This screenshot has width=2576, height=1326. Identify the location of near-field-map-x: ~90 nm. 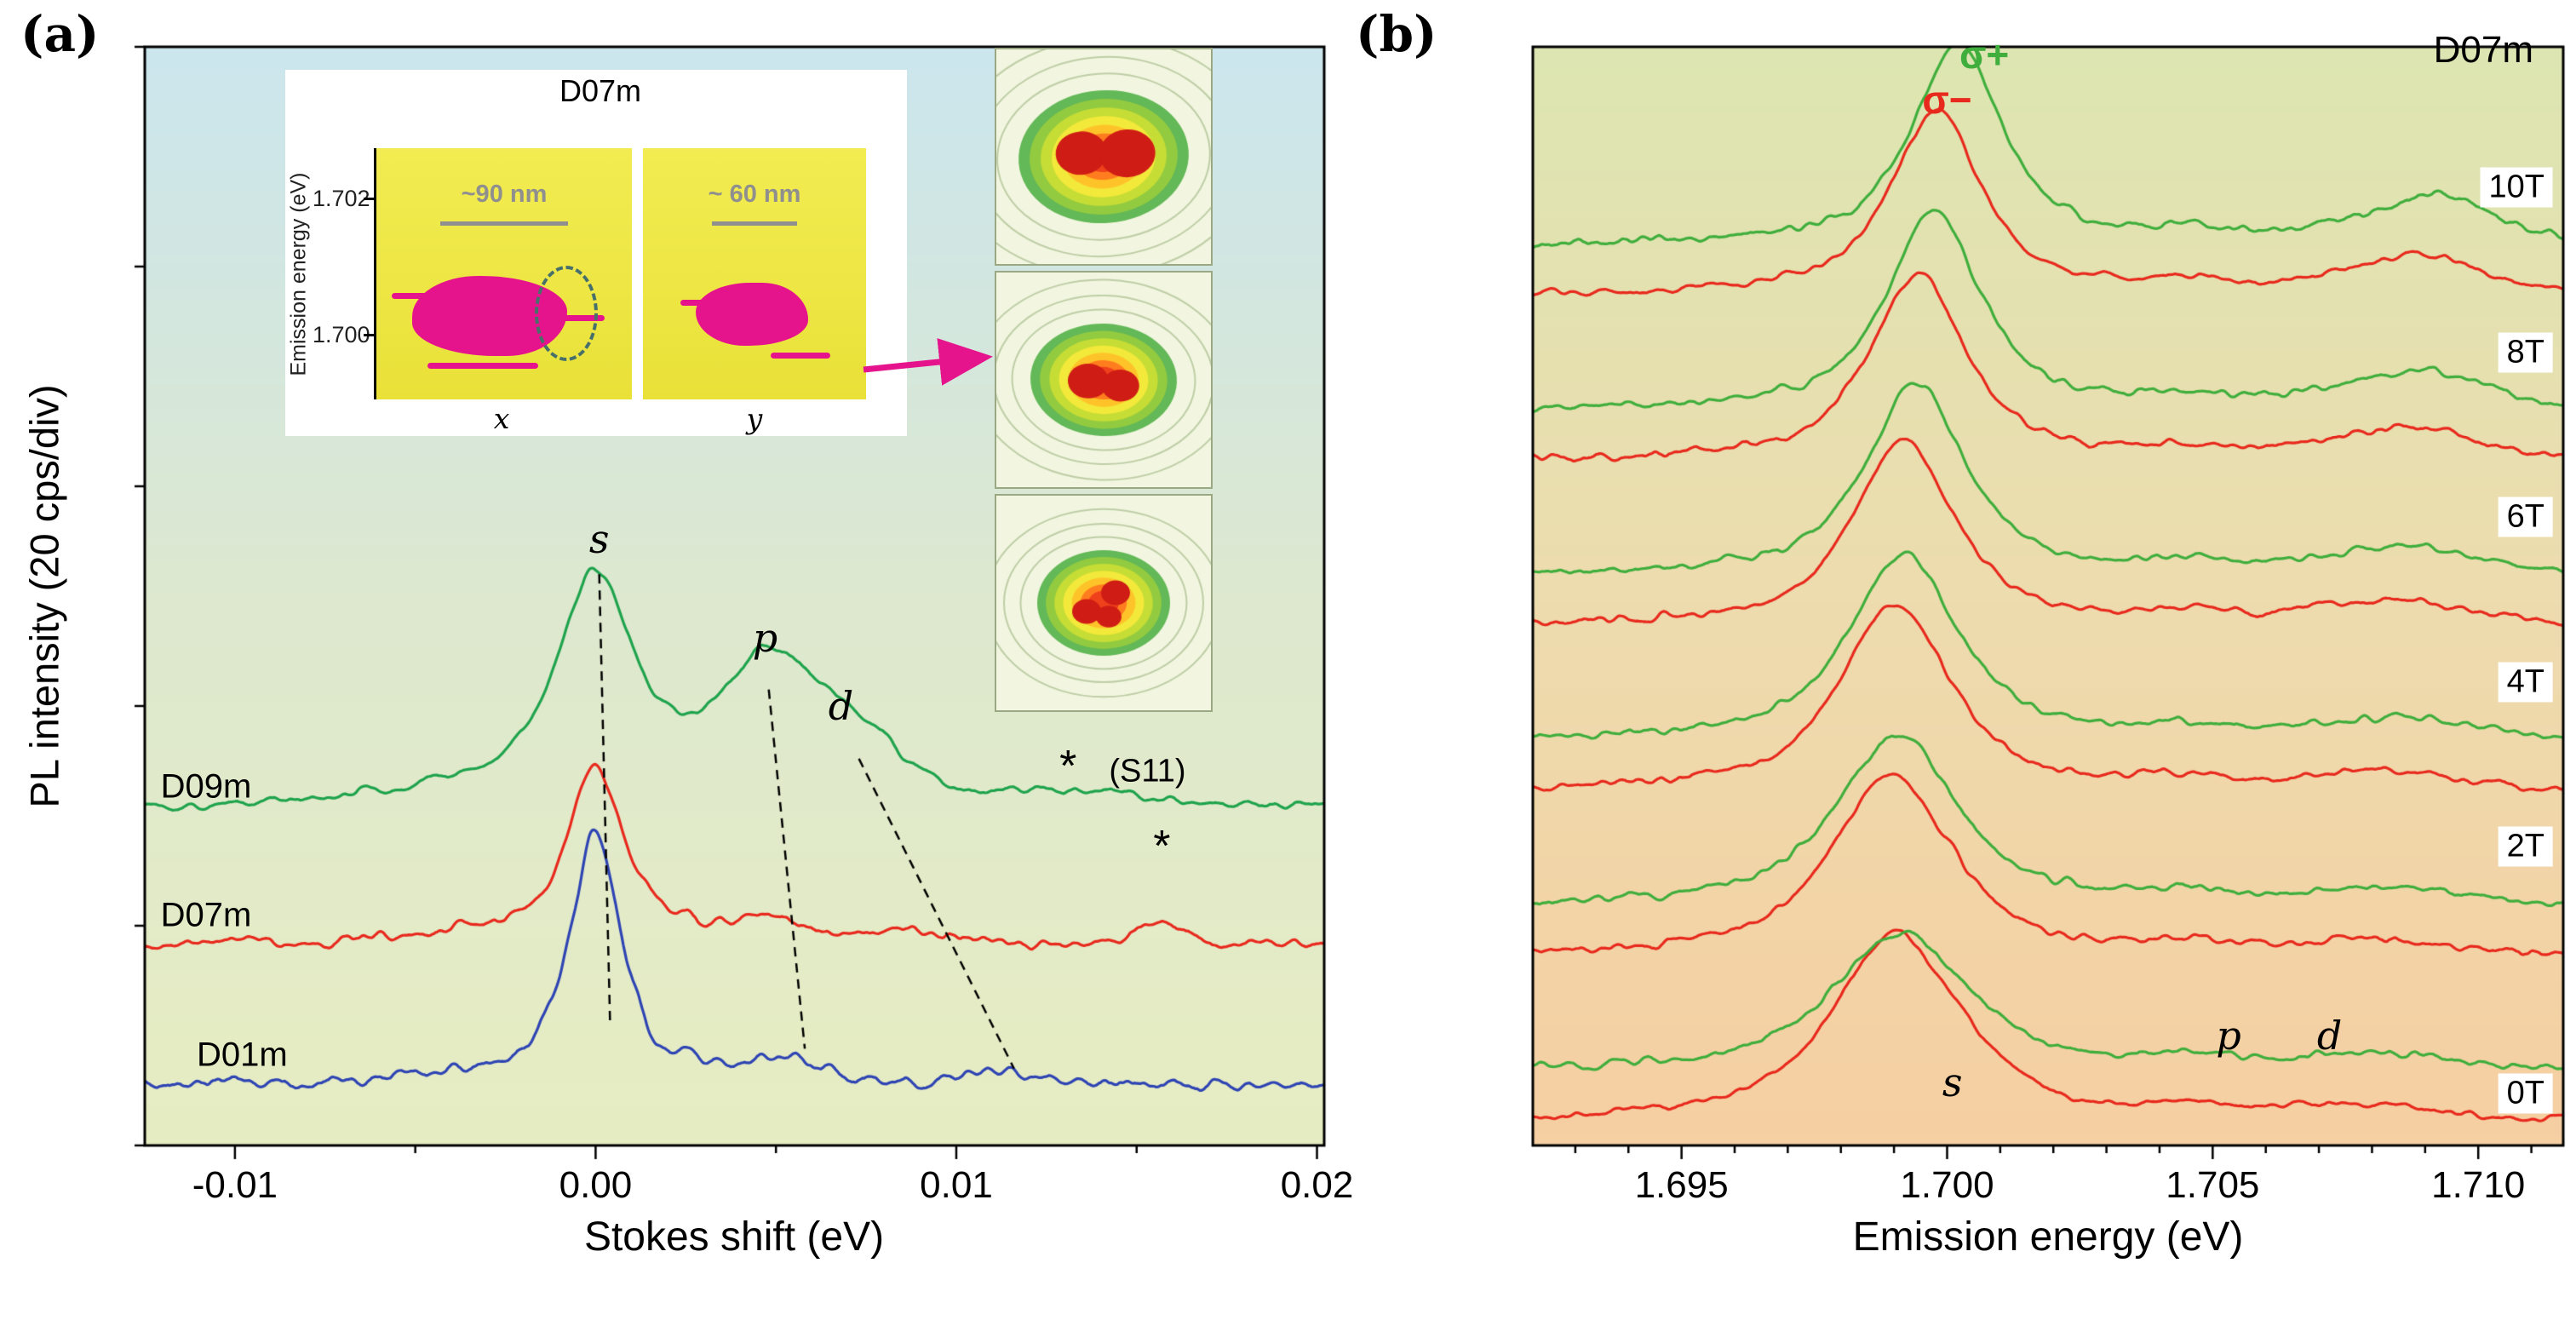
(503, 273).